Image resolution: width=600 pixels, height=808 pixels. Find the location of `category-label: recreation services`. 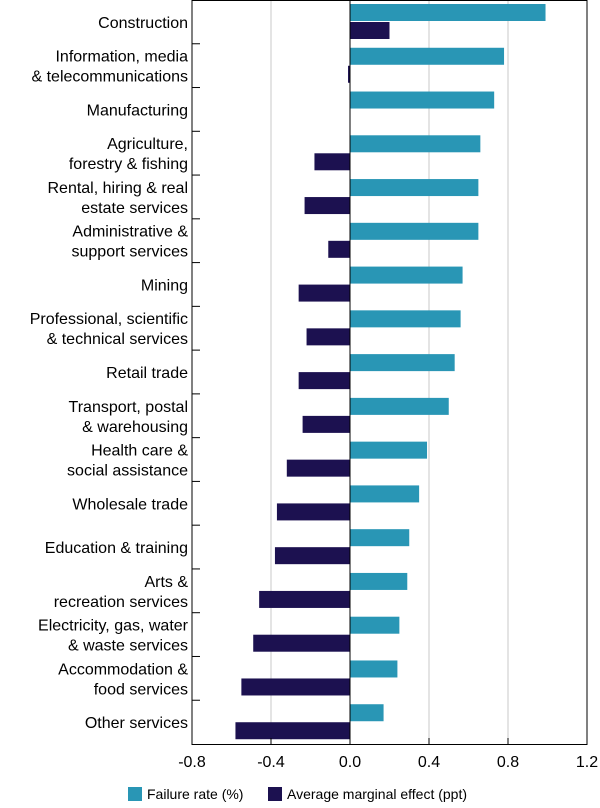

category-label: recreation services is located at coordinates (121, 602).